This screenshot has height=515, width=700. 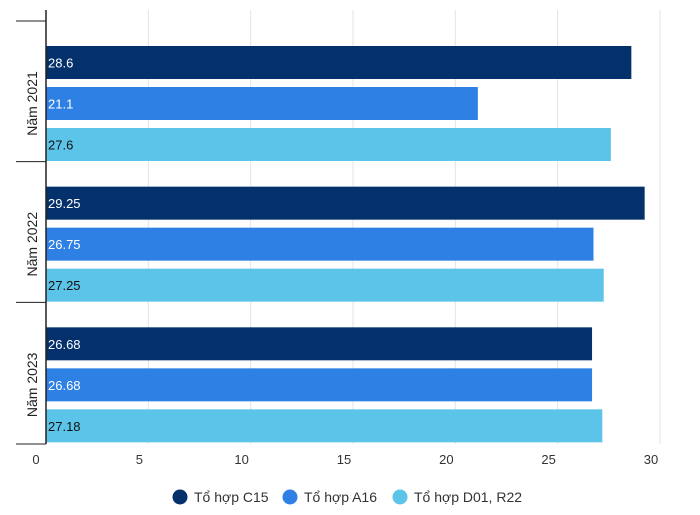 What do you see at coordinates (340, 497) in the screenshot?
I see `legend-label: Tổ hợp A16` at bounding box center [340, 497].